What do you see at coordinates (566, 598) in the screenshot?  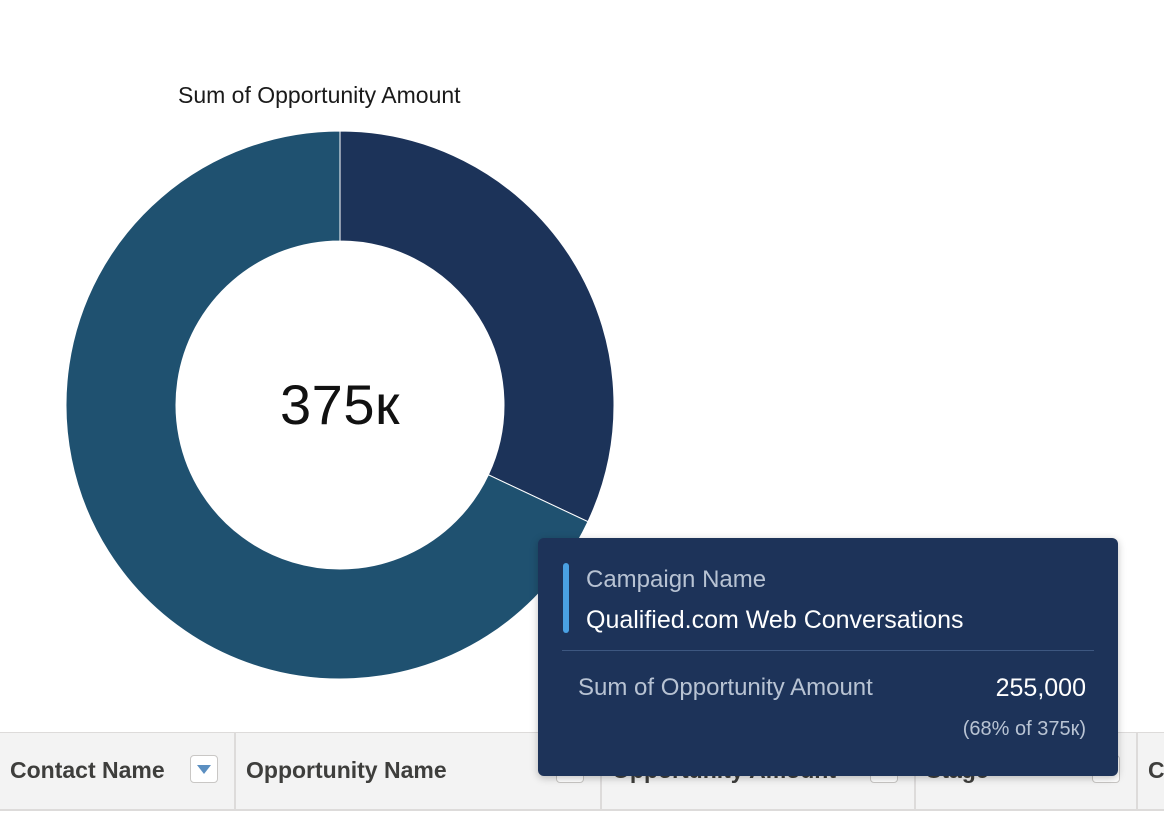 I see `tooltip-accent-bar` at bounding box center [566, 598].